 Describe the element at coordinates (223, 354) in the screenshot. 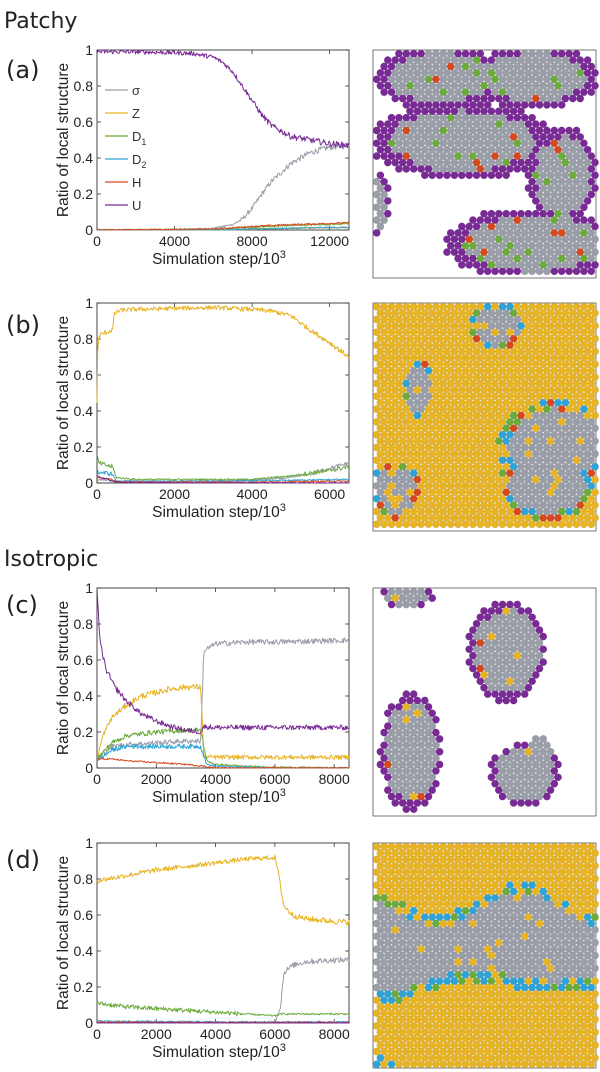

I see `series-line-Z` at that location.